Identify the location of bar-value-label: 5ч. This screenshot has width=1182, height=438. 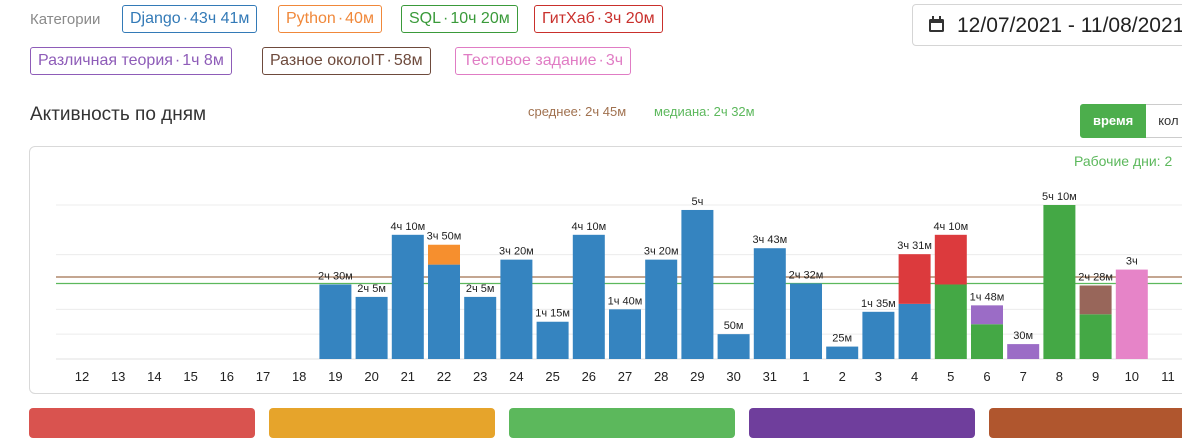
(697, 202).